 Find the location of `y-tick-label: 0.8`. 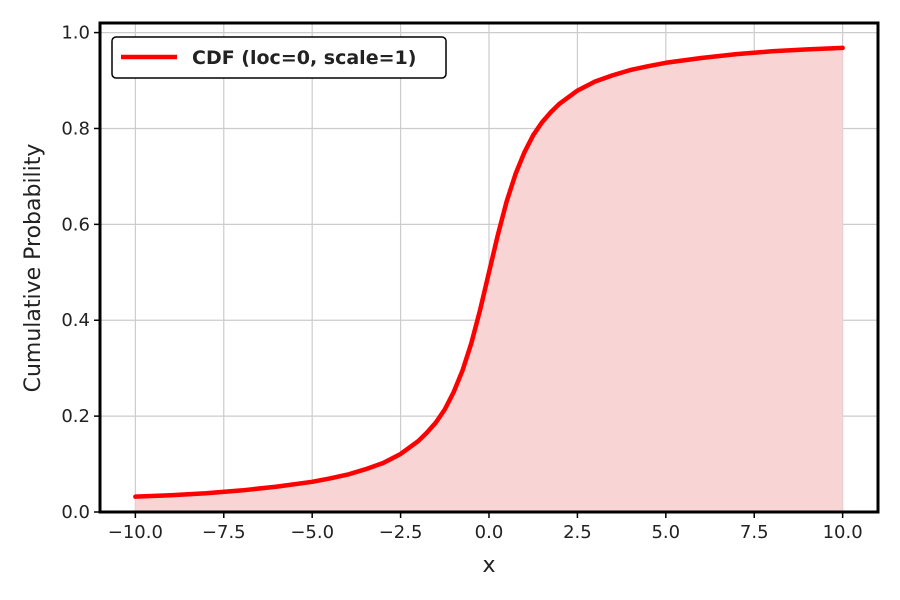

y-tick-label: 0.8 is located at coordinates (75, 128).